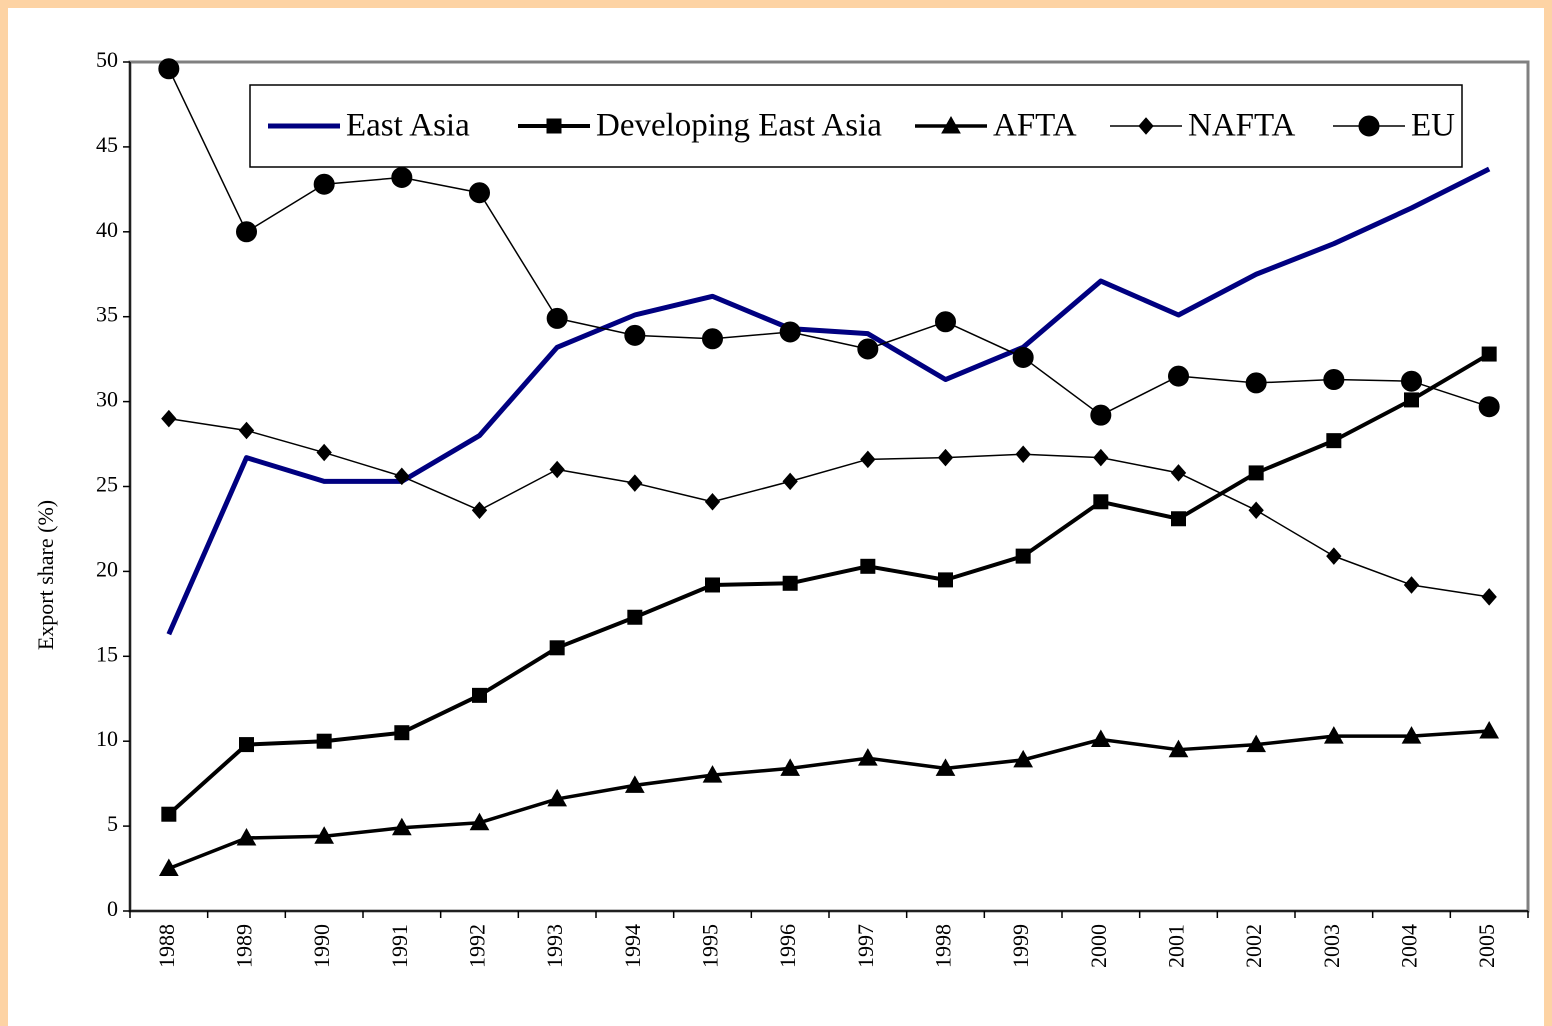  I want to click on legend-label: EU, so click(1433, 126).